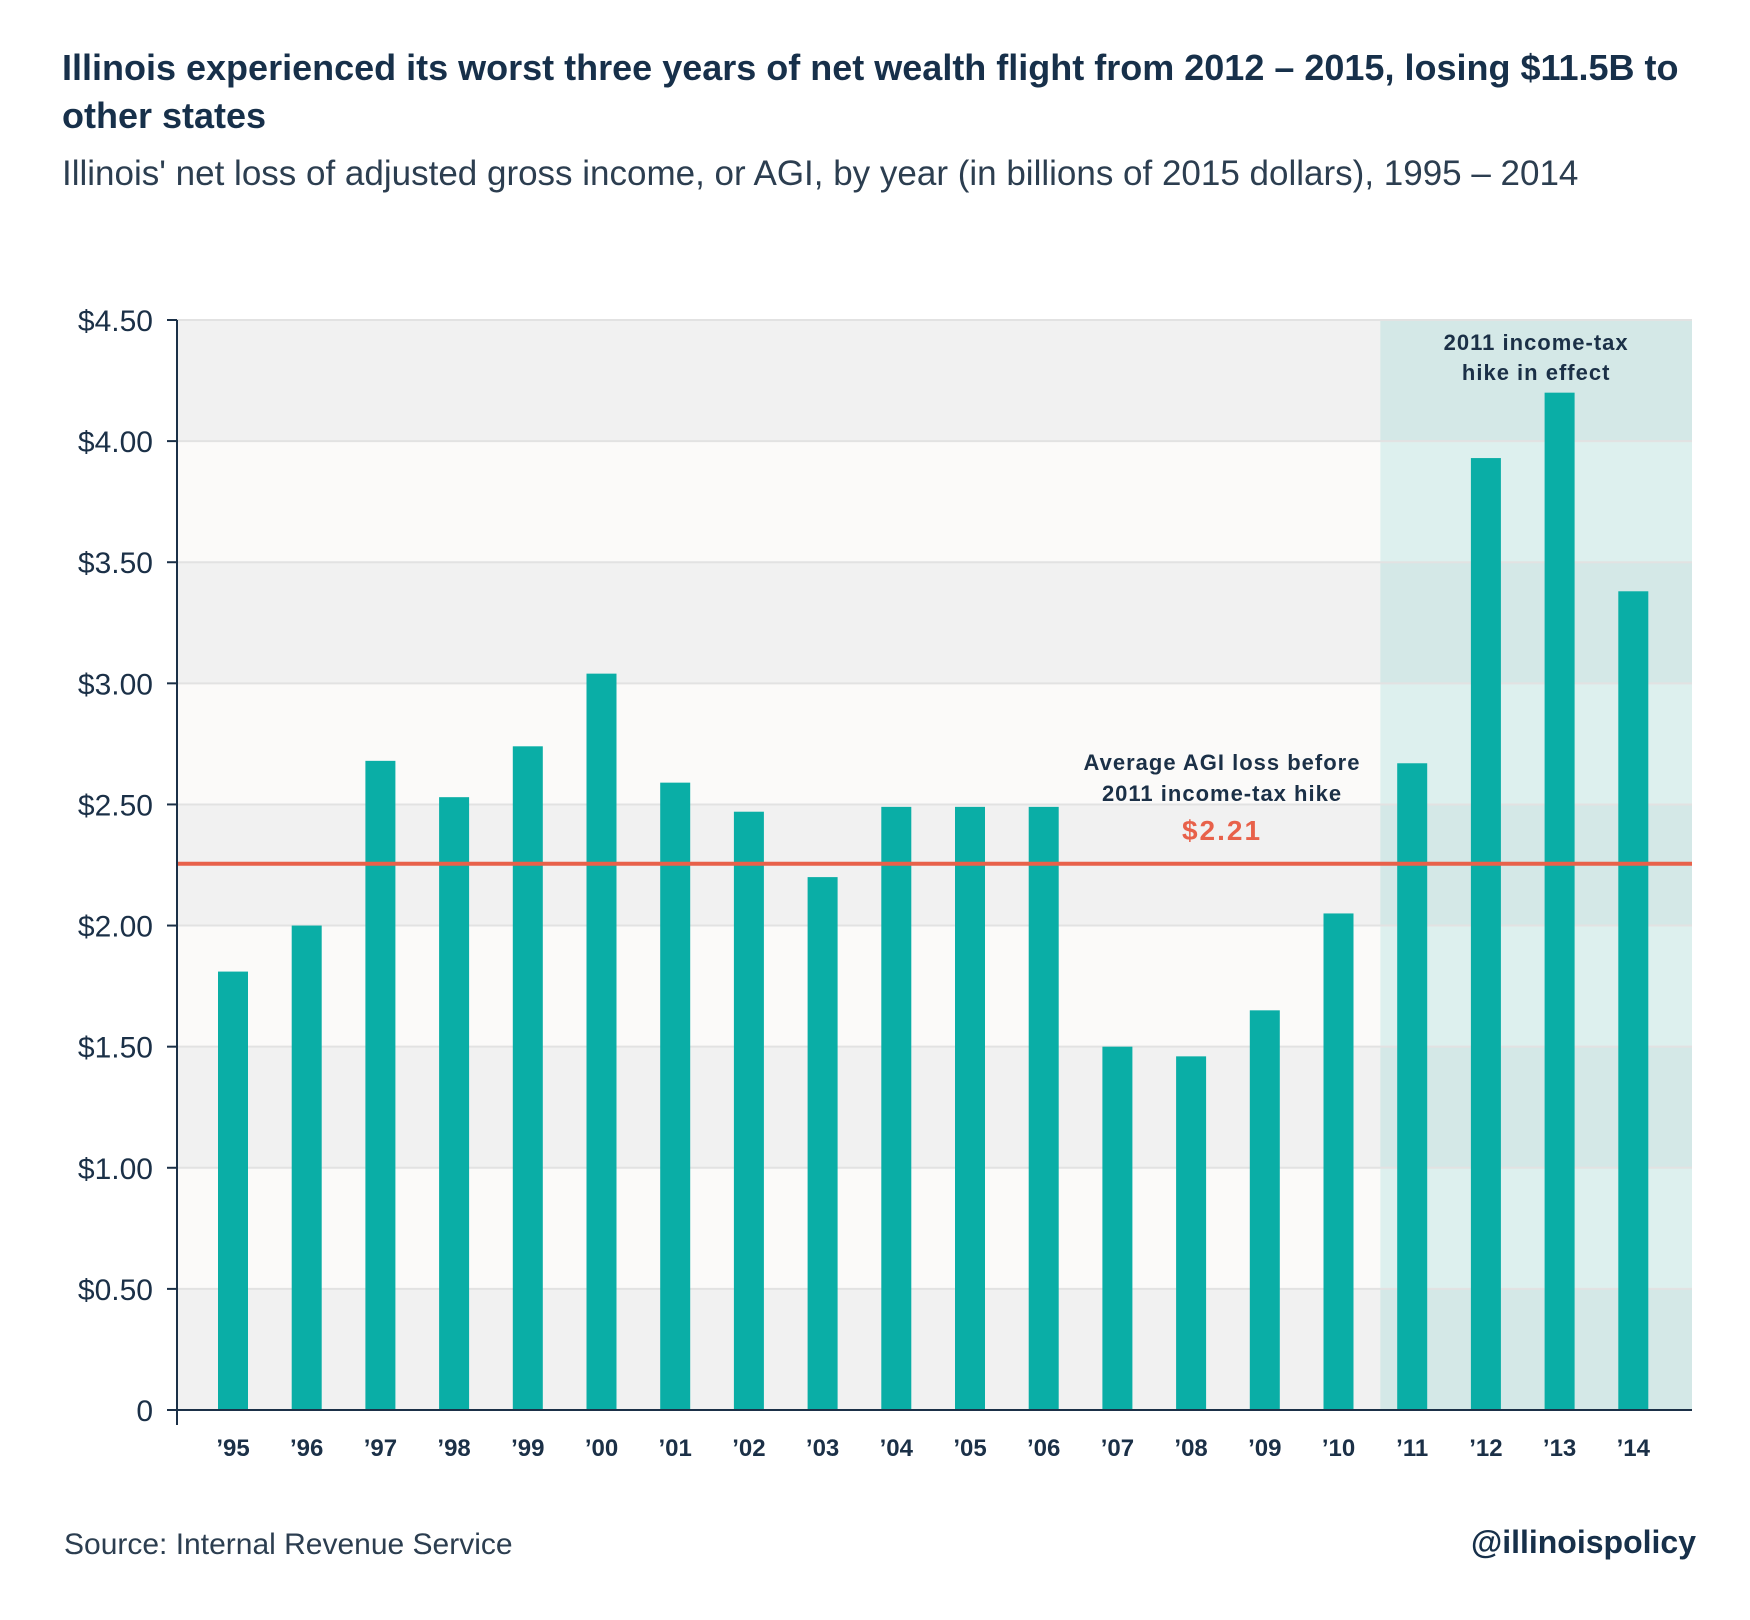 This screenshot has width=1750, height=1620. I want to click on average-label-line2: 2011 income-tax hike, so click(1222, 793).